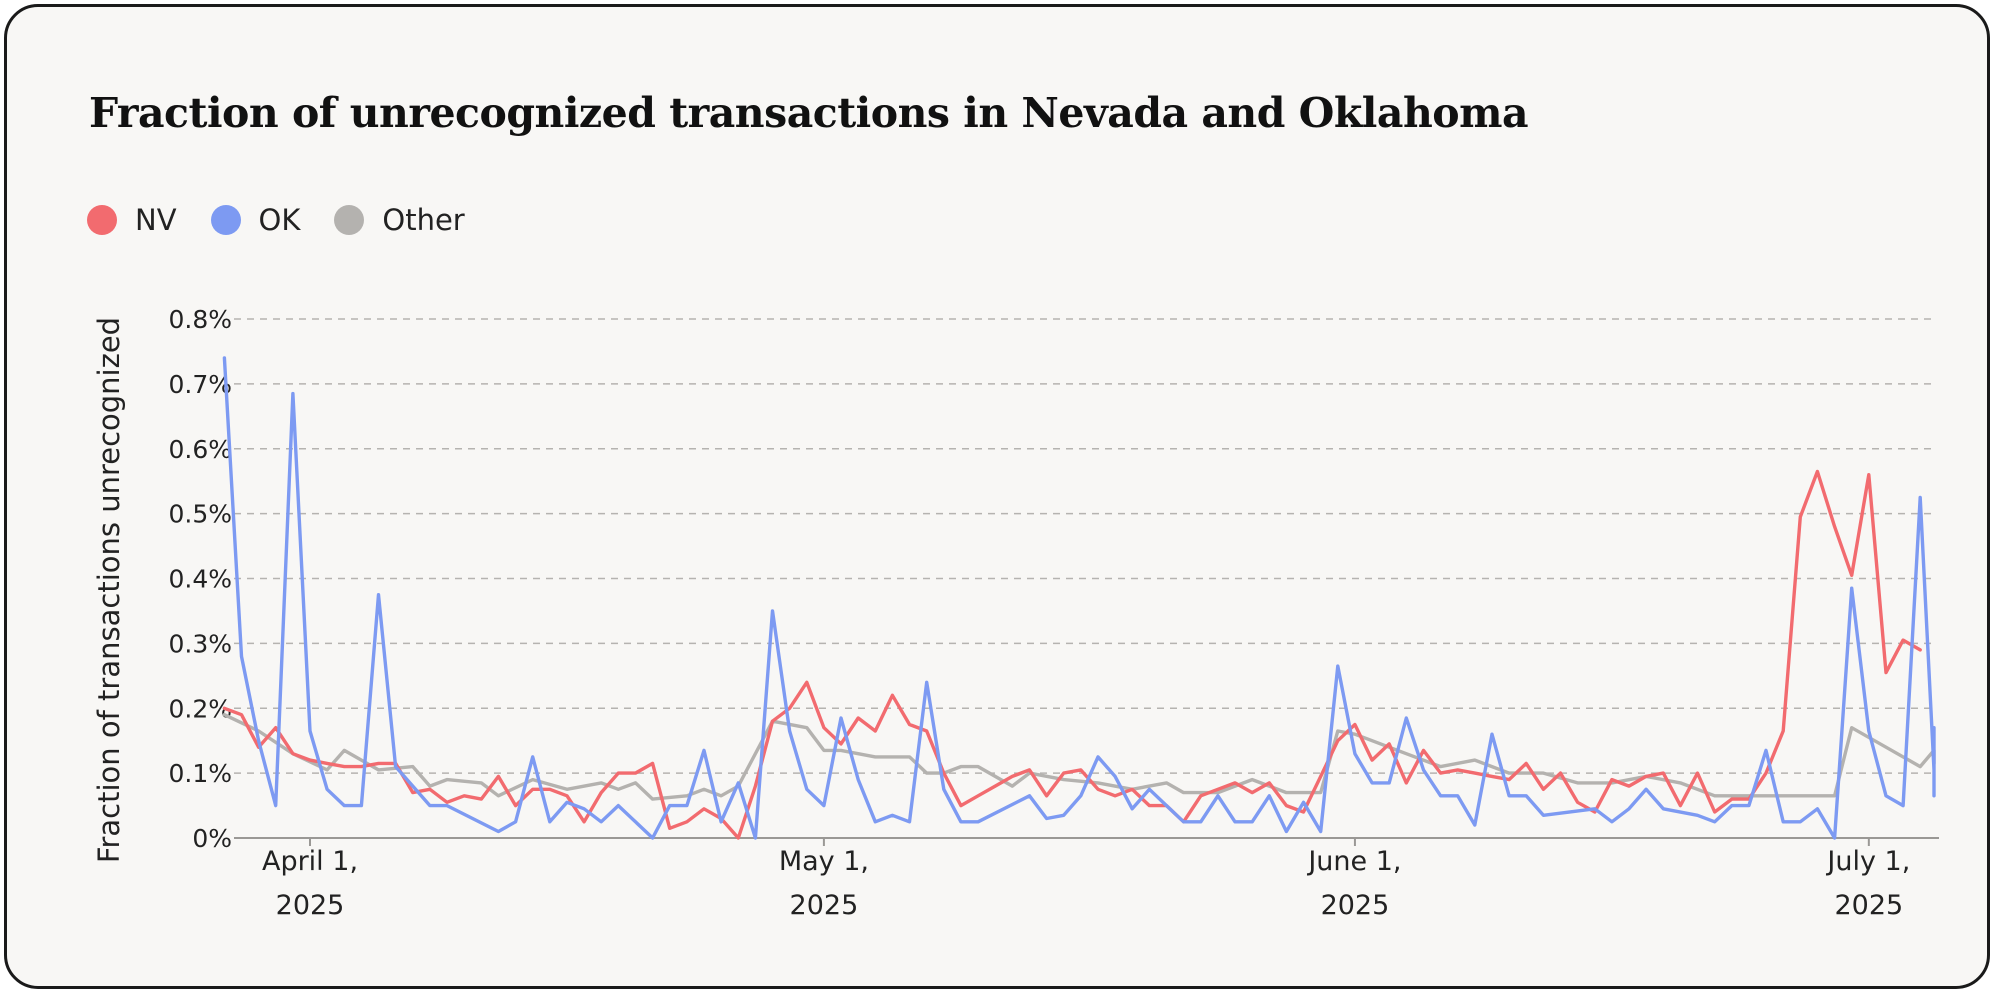 The width and height of the screenshot is (2000, 999). What do you see at coordinates (225, 220) in the screenshot?
I see `legend-swatch-ok` at bounding box center [225, 220].